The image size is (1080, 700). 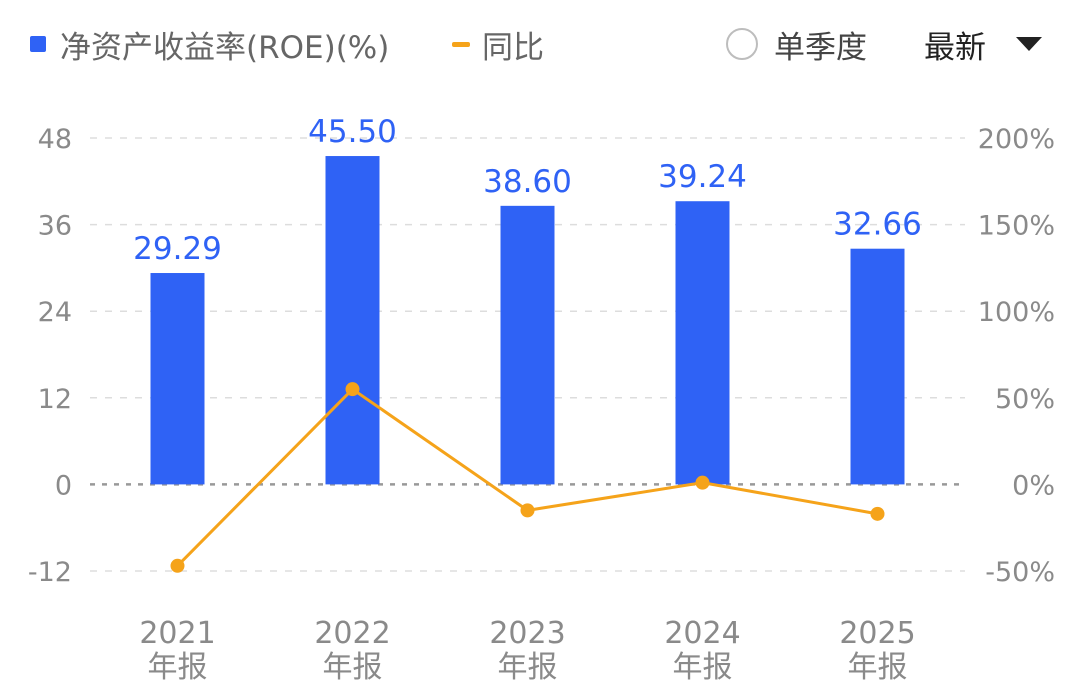 What do you see at coordinates (177, 249) in the screenshot?
I see `bar-value-label: 29.29` at bounding box center [177, 249].